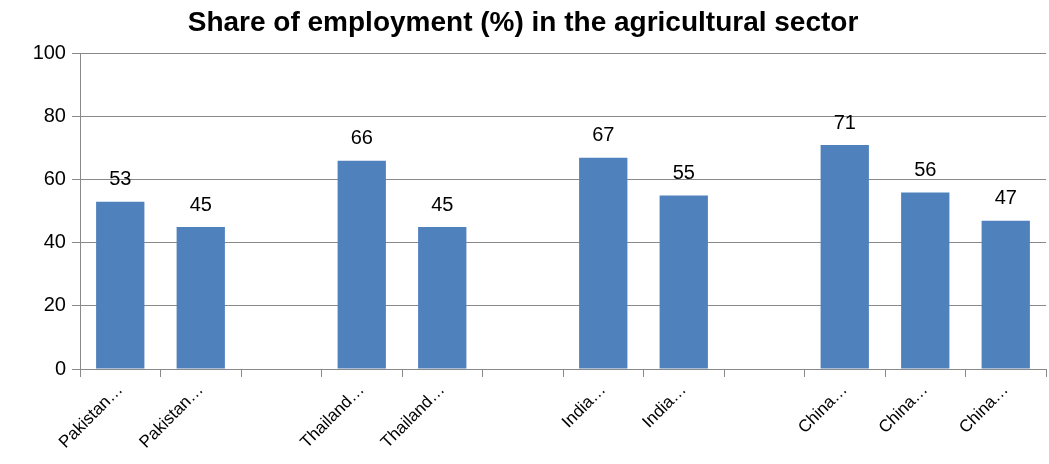 The image size is (1049, 464). I want to click on y-tick-label: 100, so click(49, 52).